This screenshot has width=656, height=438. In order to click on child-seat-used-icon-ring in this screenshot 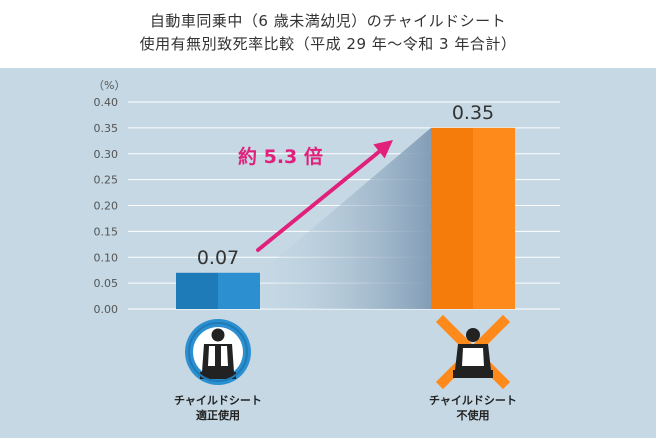, I will do `click(218, 352)`.